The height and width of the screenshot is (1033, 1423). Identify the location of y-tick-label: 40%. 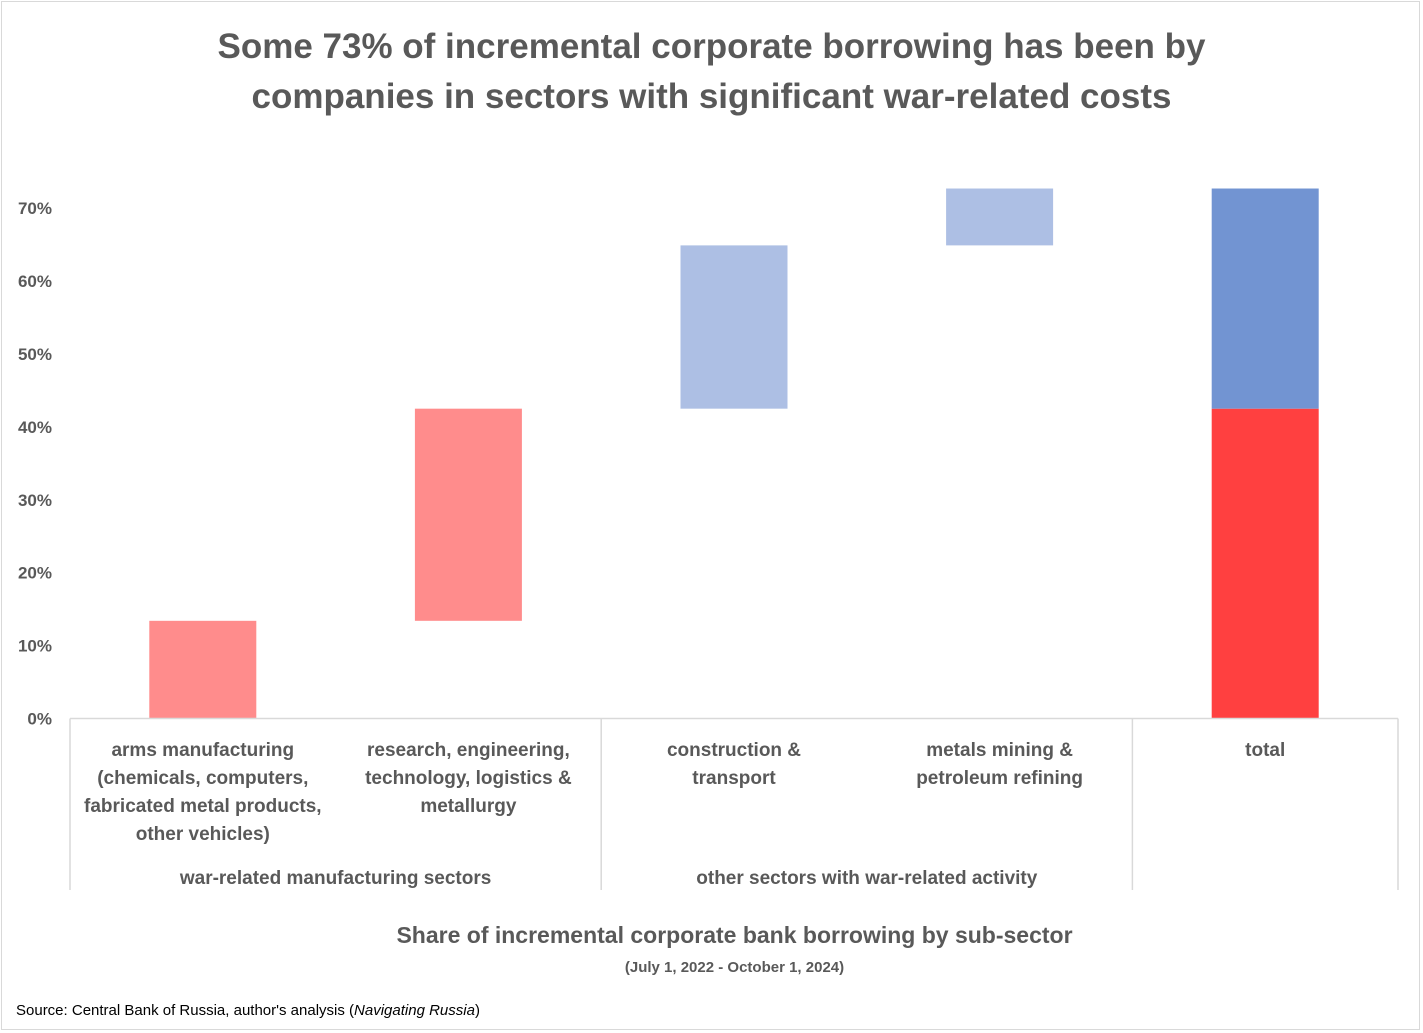
(35, 427).